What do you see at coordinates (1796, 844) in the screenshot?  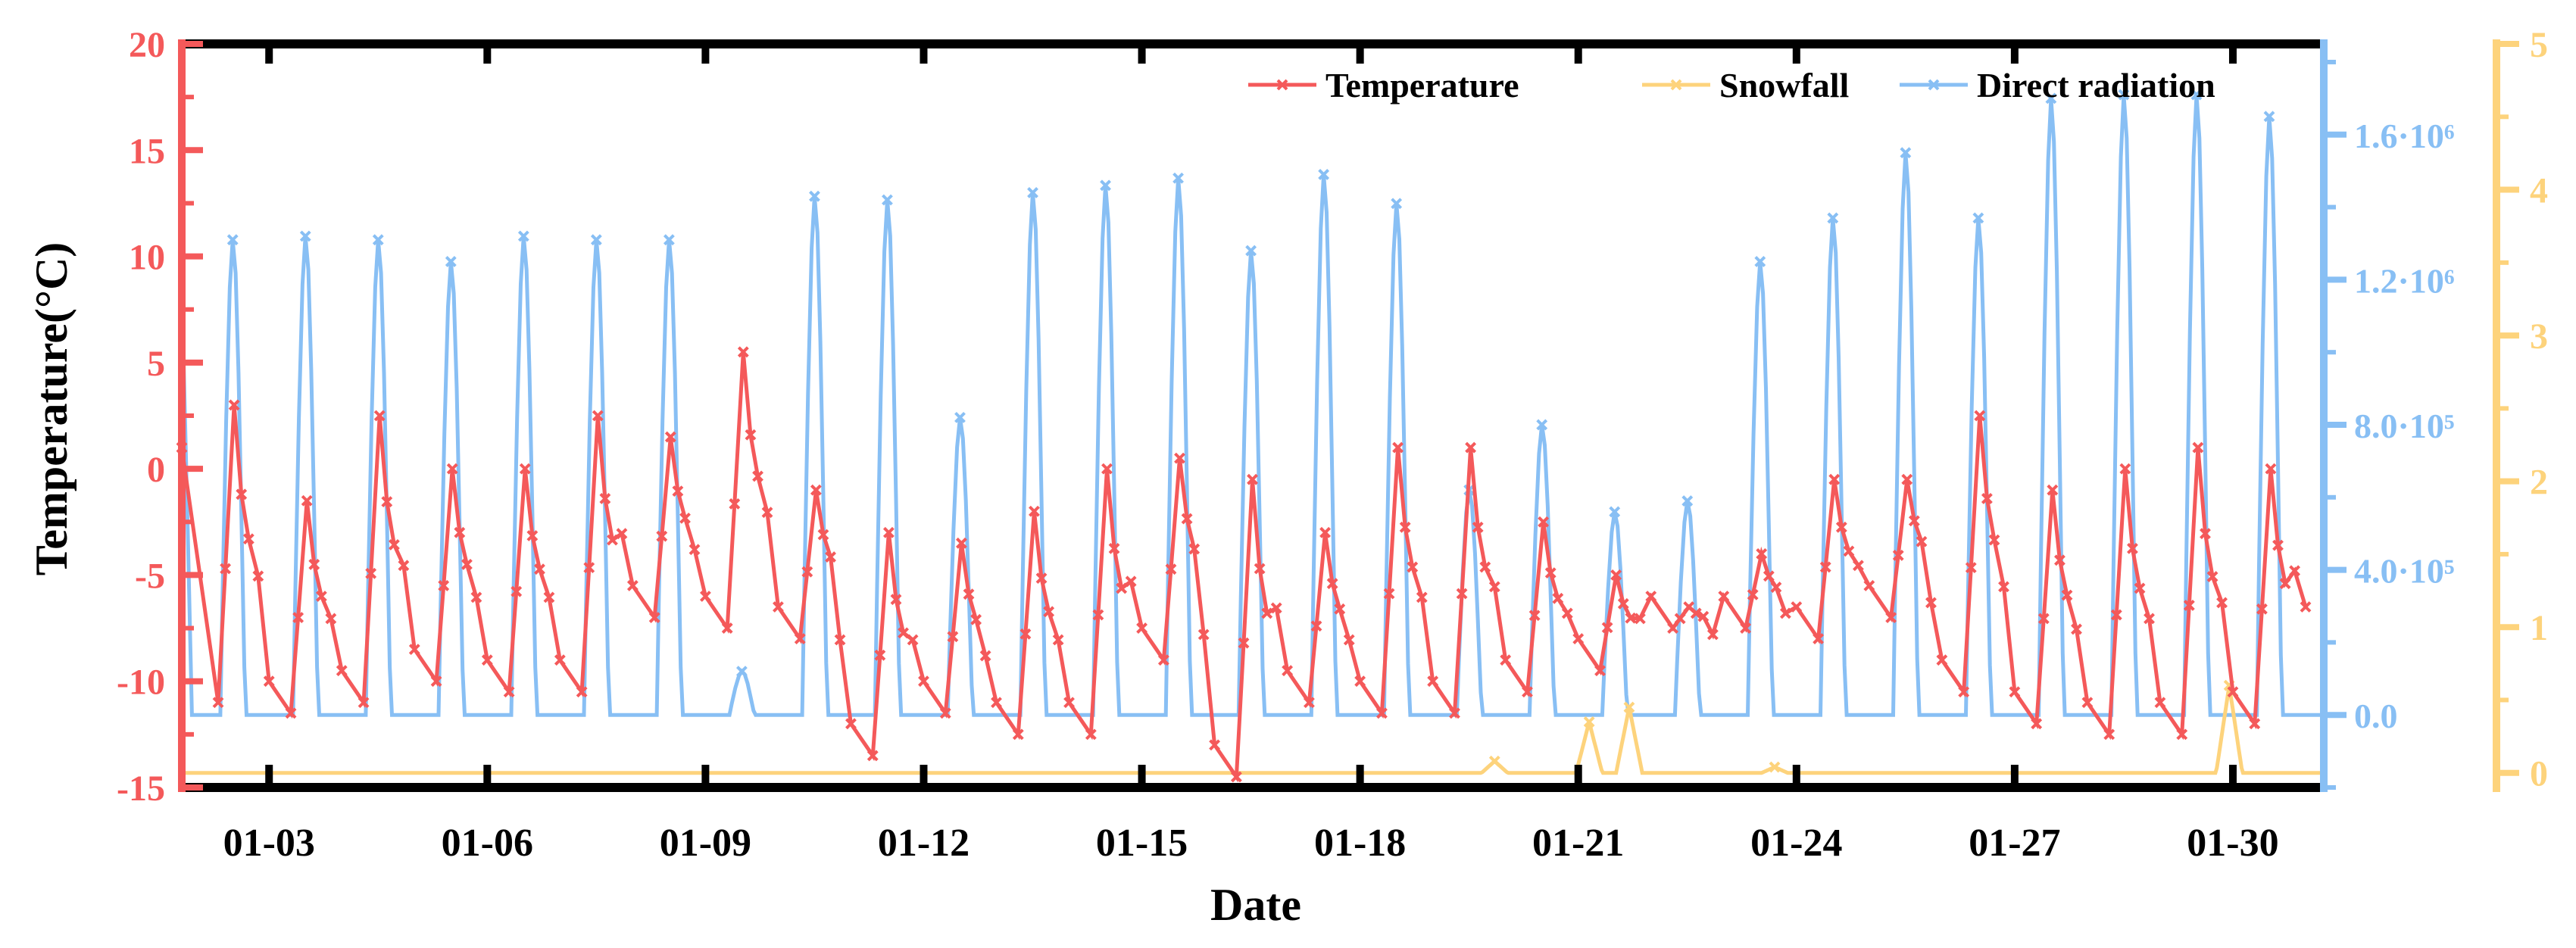 I see `x-axis-tick-label: 01-24` at bounding box center [1796, 844].